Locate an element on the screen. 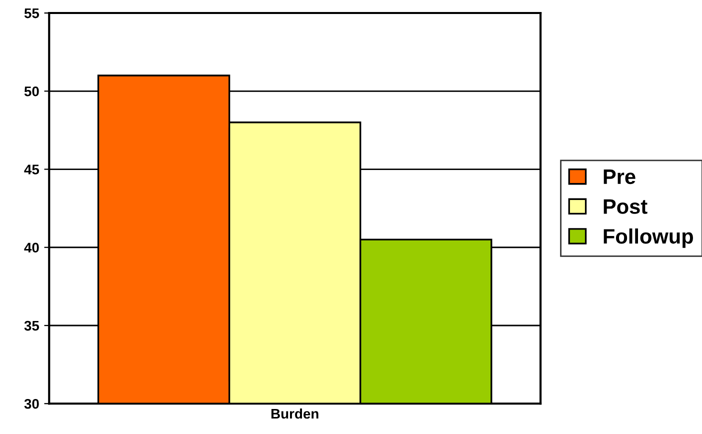  y-tick-label: 55 is located at coordinates (32, 13).